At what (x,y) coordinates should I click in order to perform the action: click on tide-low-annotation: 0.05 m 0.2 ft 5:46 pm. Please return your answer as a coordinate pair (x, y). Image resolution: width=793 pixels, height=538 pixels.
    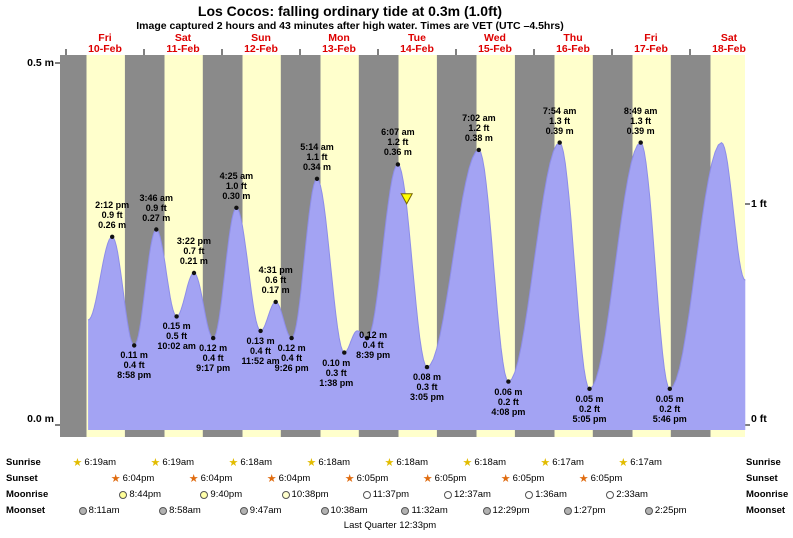
    Looking at the image, I should click on (669, 408).